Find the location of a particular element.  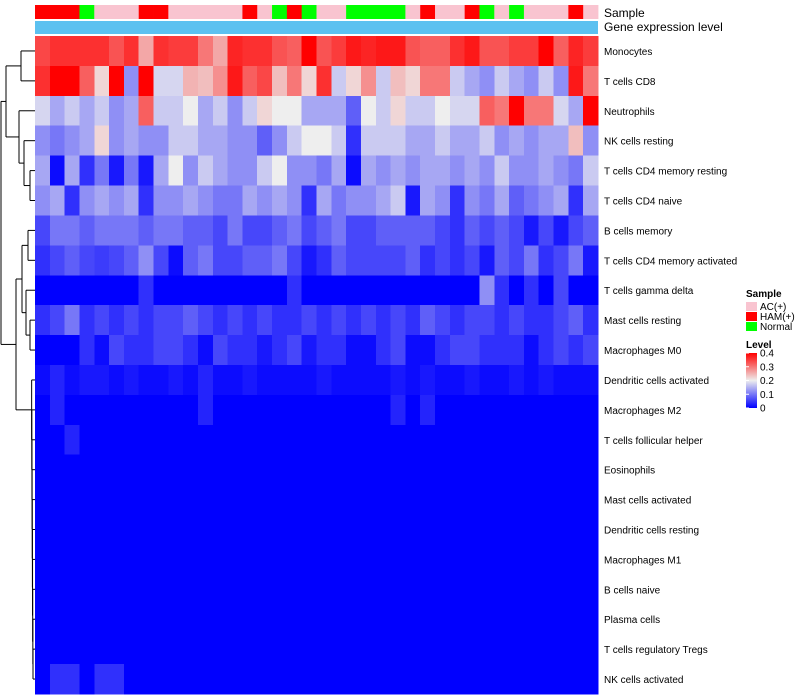

row-label: T cells CD4 naive is located at coordinates (643, 202).